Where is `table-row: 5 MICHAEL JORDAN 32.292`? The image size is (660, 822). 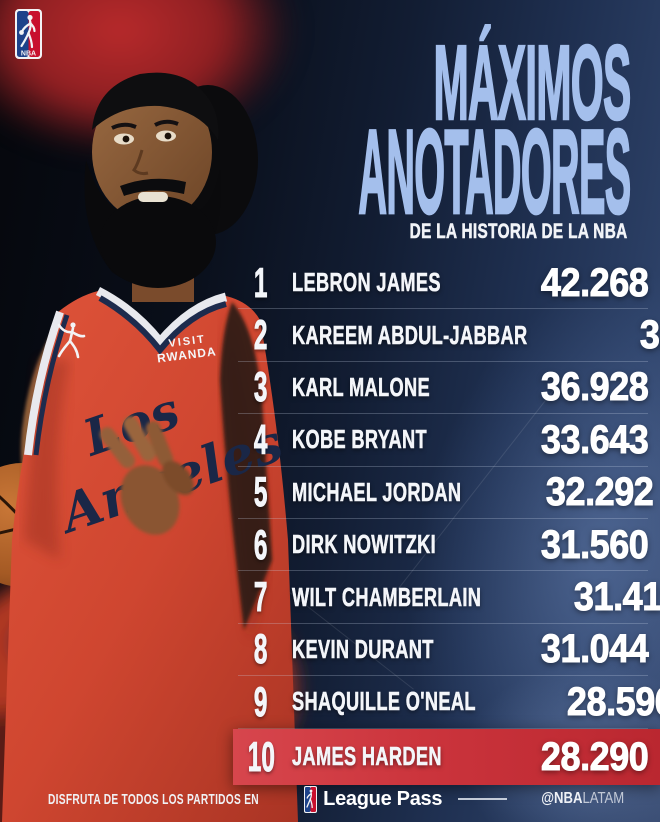 table-row: 5 MICHAEL JORDAN 32.292 is located at coordinates (446, 493).